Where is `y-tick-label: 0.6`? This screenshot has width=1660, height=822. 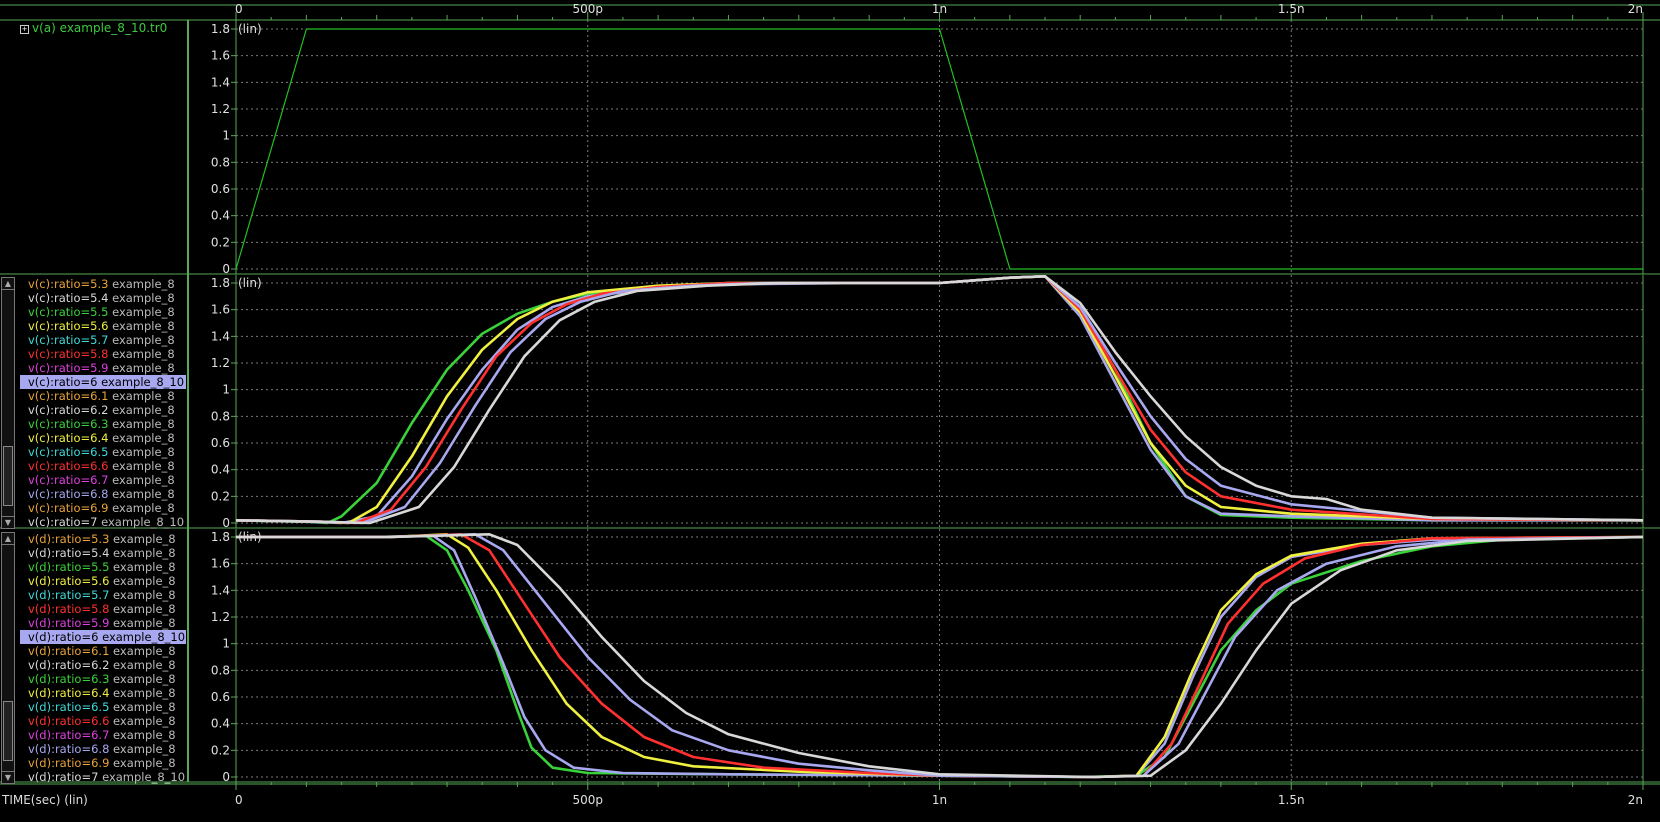 y-tick-label: 0.6 is located at coordinates (220, 443).